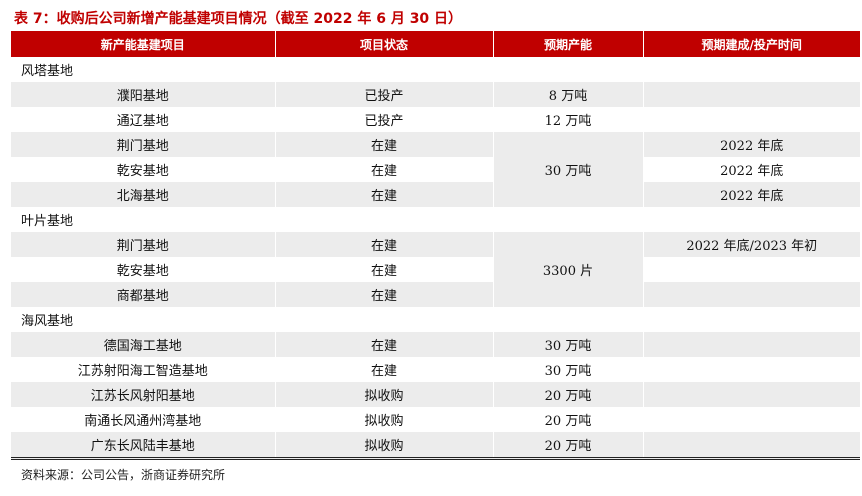  What do you see at coordinates (143, 194) in the screenshot?
I see `project-cell: 北海基地` at bounding box center [143, 194].